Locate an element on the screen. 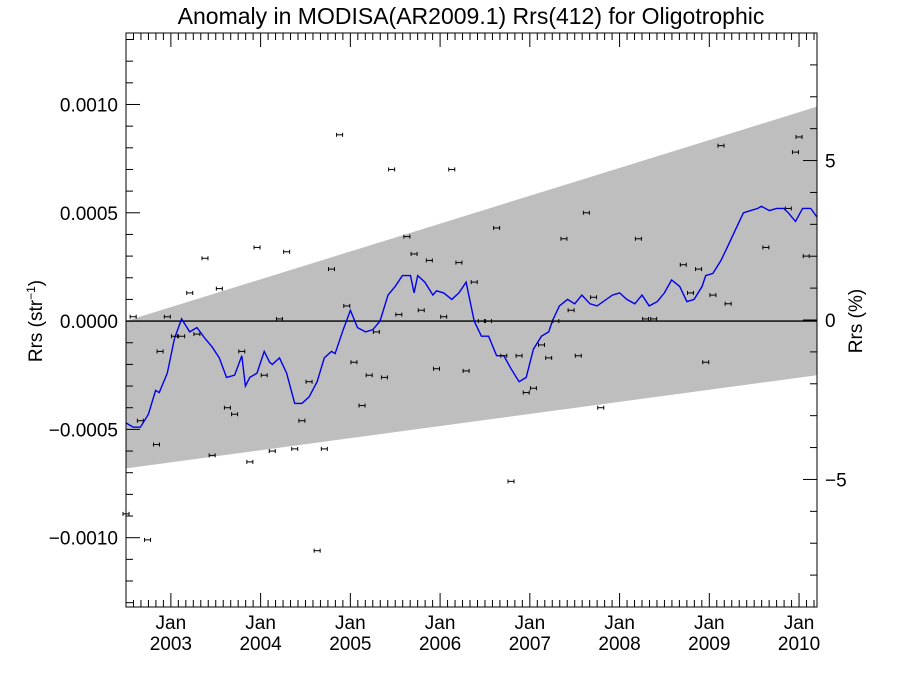 This screenshot has width=900, height=675. left-axis-label-exponent: −1 is located at coordinates (31, 293).